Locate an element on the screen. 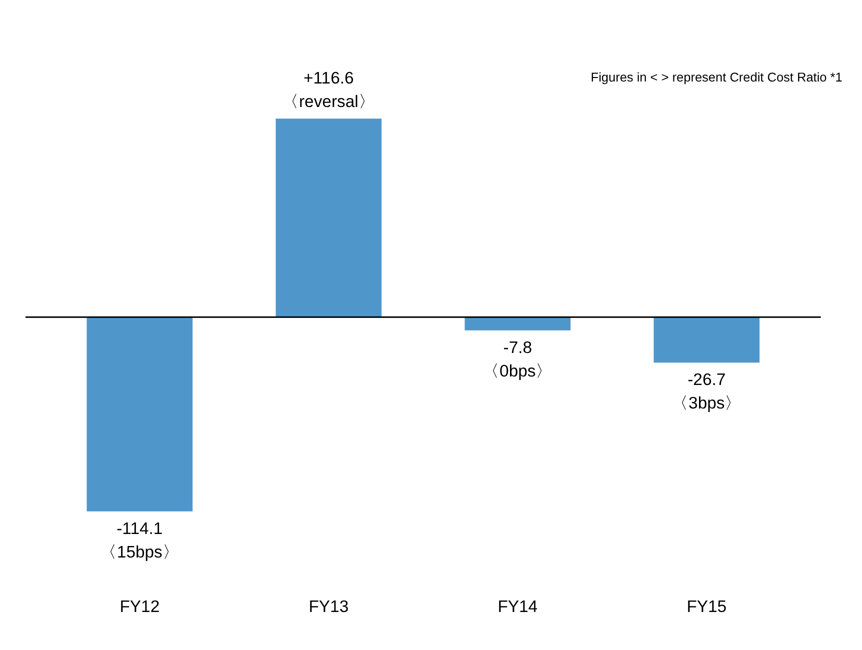 The height and width of the screenshot is (650, 862). data-label: +116.6 〈reversal〉 is located at coordinates (329, 89).